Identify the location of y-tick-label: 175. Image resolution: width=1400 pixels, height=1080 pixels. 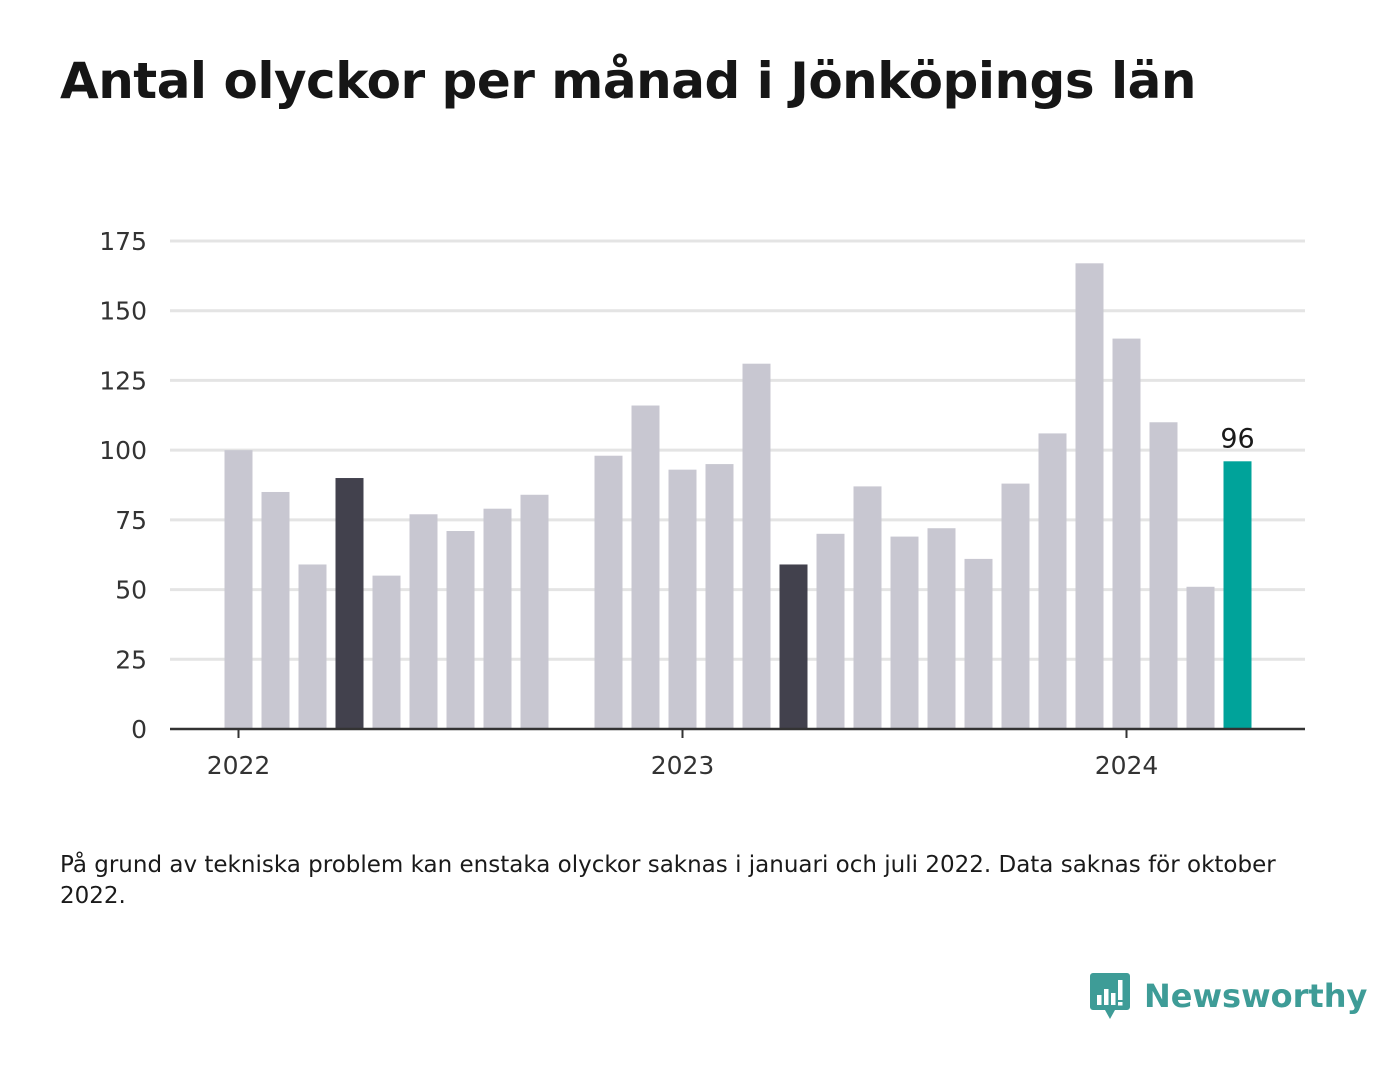
(123, 241).